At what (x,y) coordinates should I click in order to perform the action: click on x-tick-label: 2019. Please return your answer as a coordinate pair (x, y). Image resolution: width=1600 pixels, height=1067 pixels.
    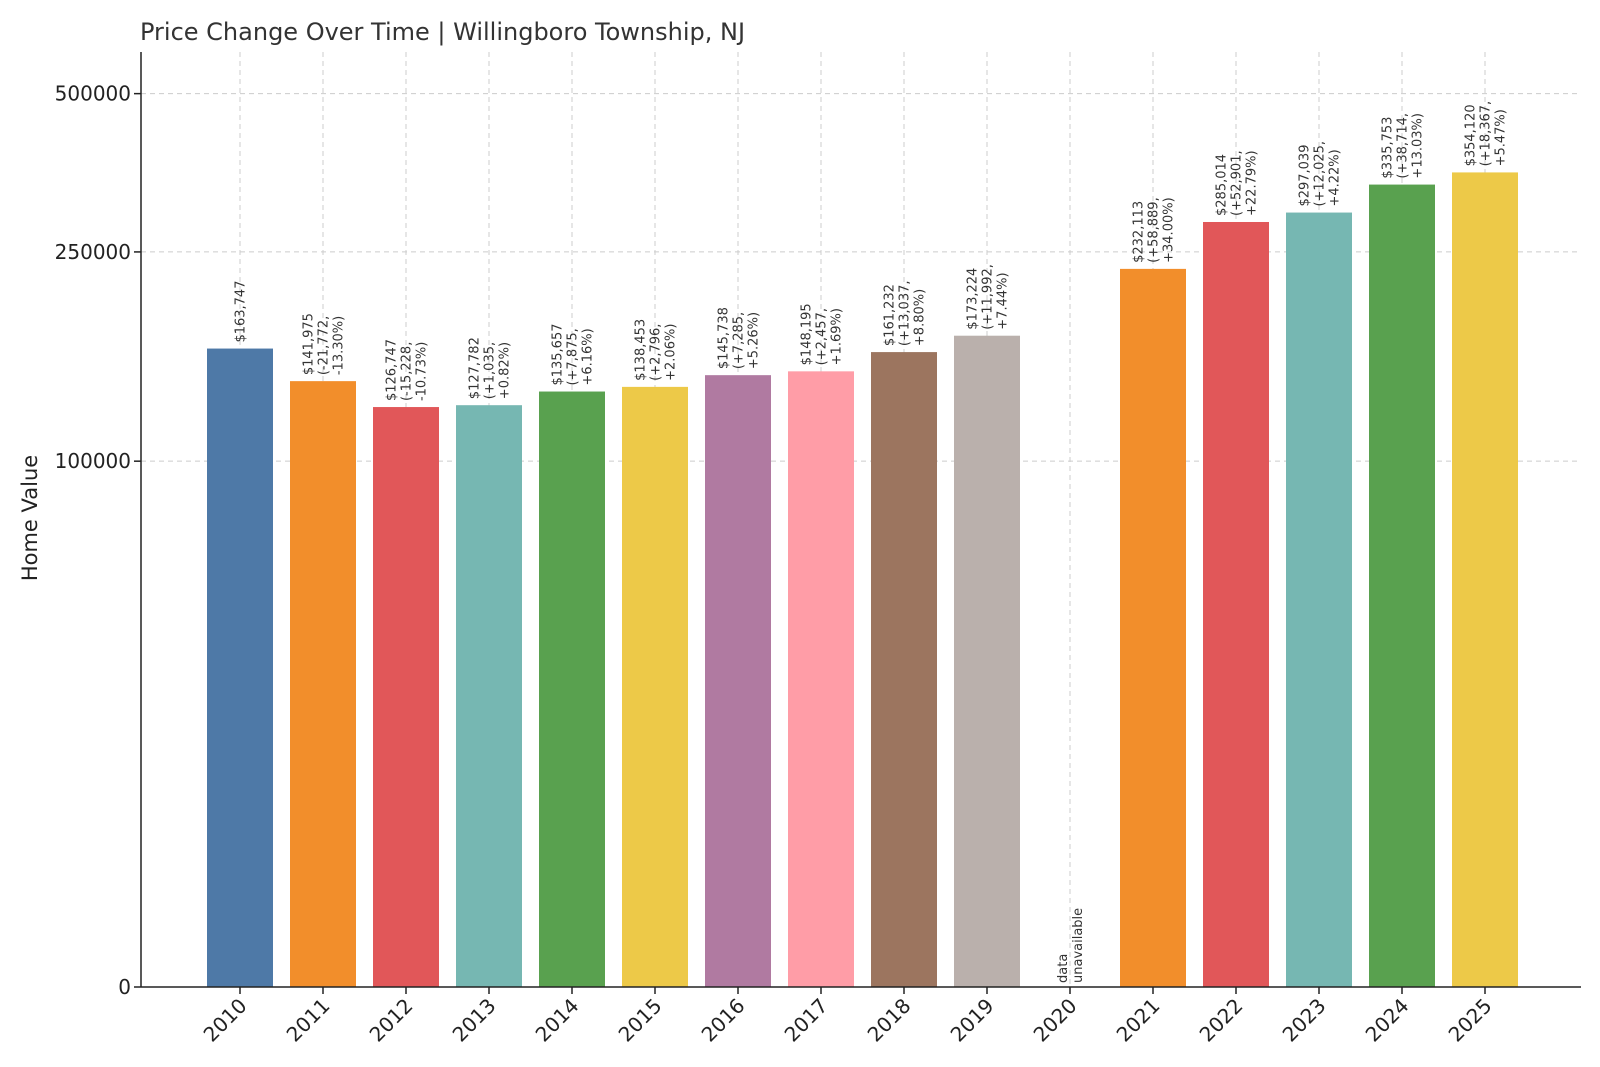
    Looking at the image, I should click on (972, 1020).